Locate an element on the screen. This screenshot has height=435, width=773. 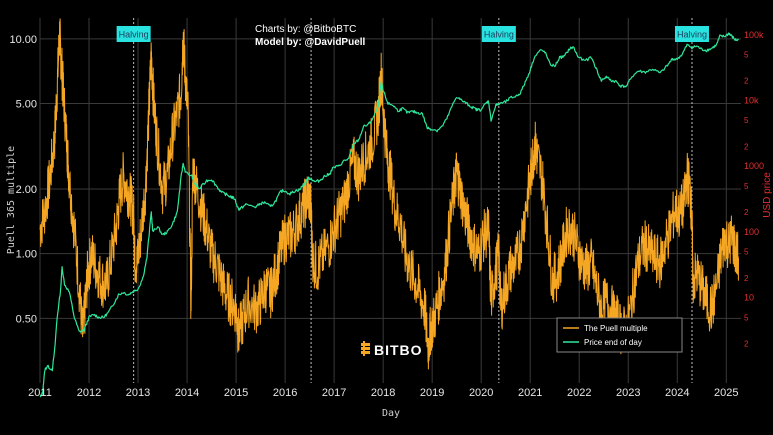
x-tick-label: 2020 is located at coordinates (481, 393).